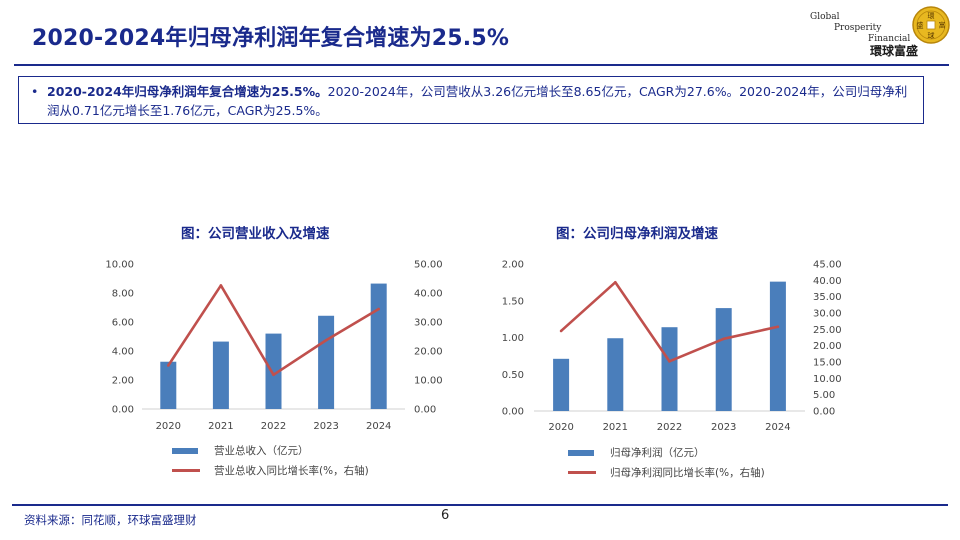 The image size is (960, 540). Describe the element at coordinates (513, 301) in the screenshot. I see `left-axis-tick-label: 1.50` at that location.